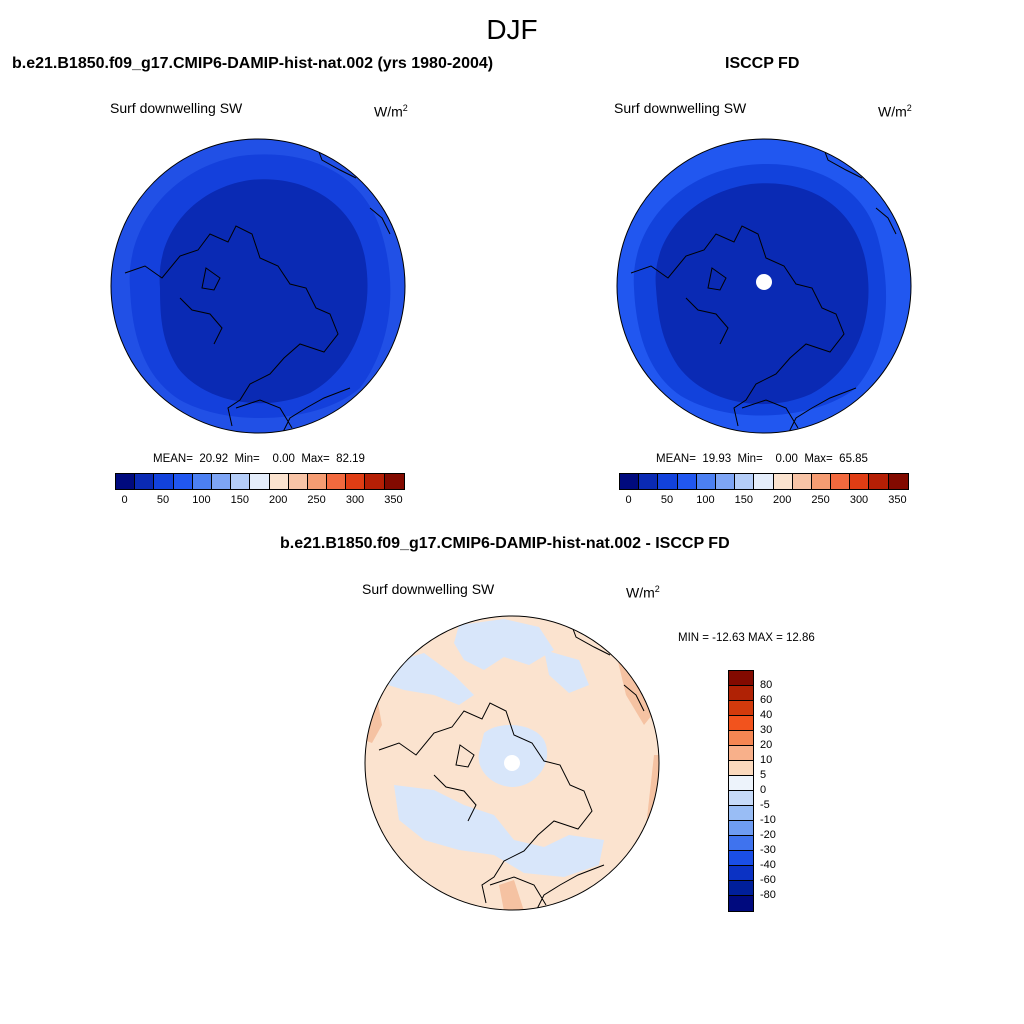 The image size is (1024, 1024). I want to click on obs-units-label: W/m2, so click(895, 111).